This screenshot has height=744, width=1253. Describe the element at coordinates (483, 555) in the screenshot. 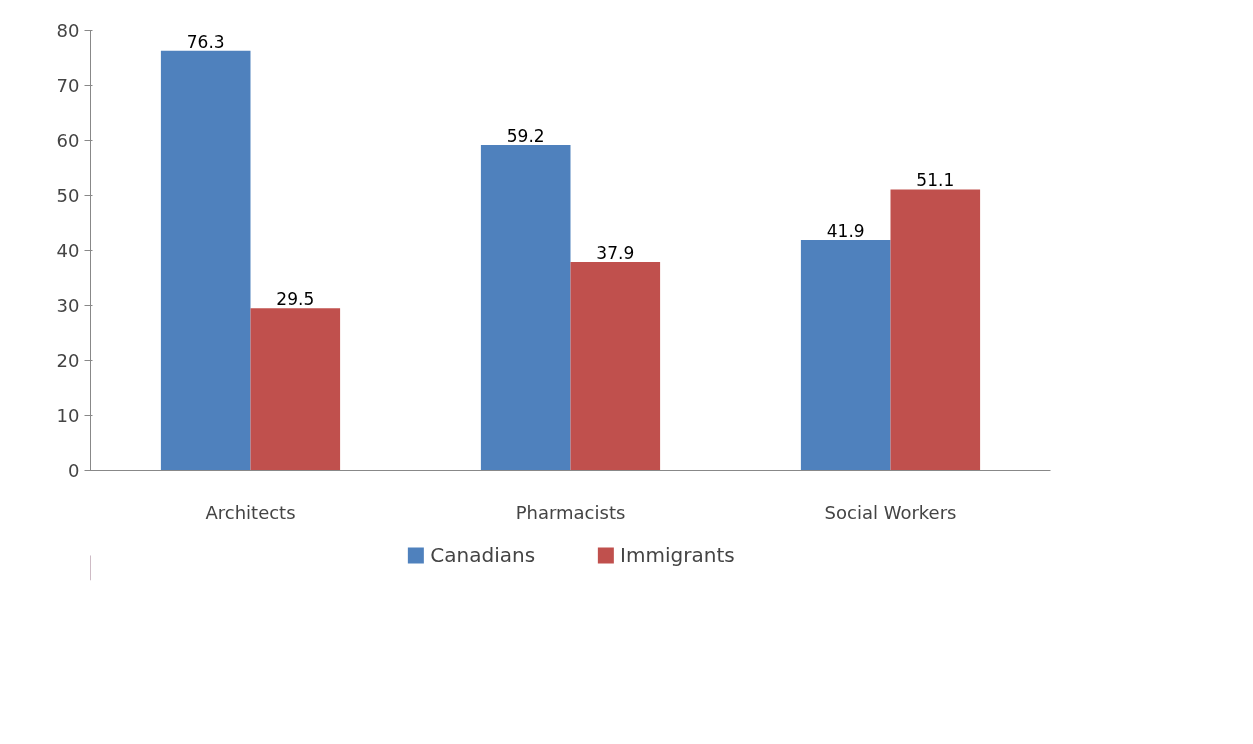

I see `legend-label: Canadians` at that location.